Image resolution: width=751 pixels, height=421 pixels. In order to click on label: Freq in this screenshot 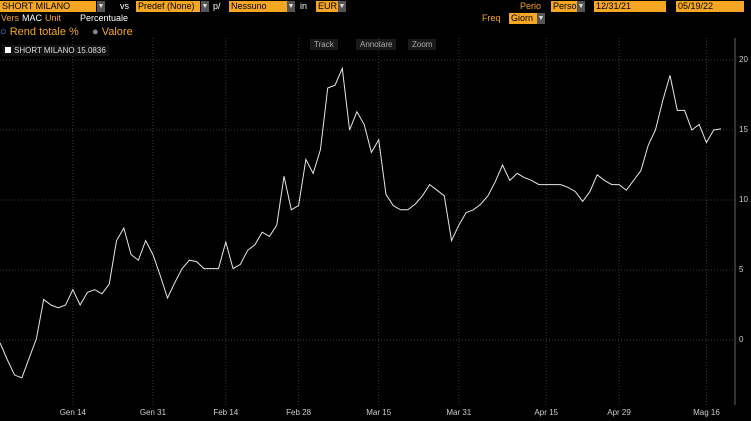, I will do `click(491, 18)`.